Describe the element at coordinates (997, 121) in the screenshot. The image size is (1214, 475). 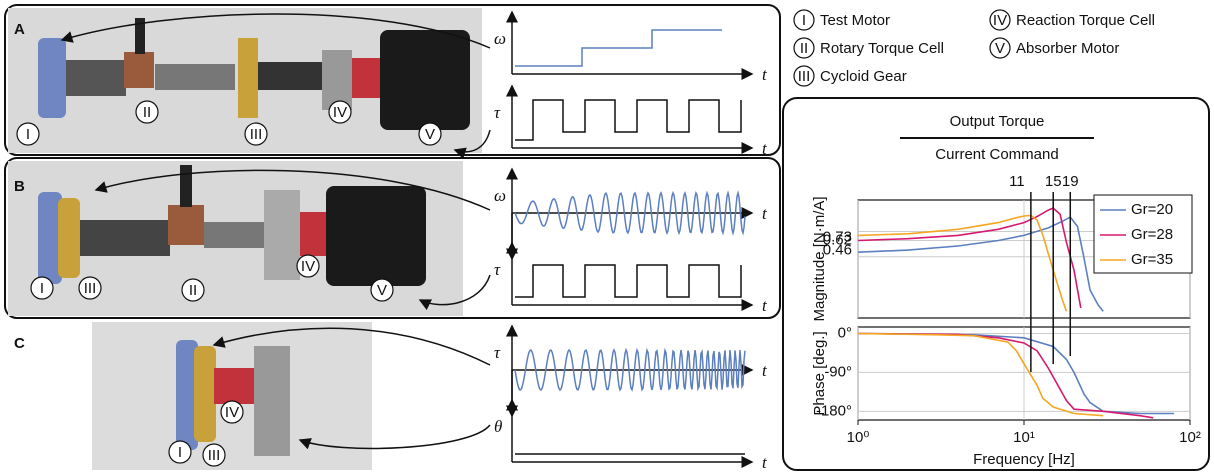
I see `chart-title: Output Torque` at that location.